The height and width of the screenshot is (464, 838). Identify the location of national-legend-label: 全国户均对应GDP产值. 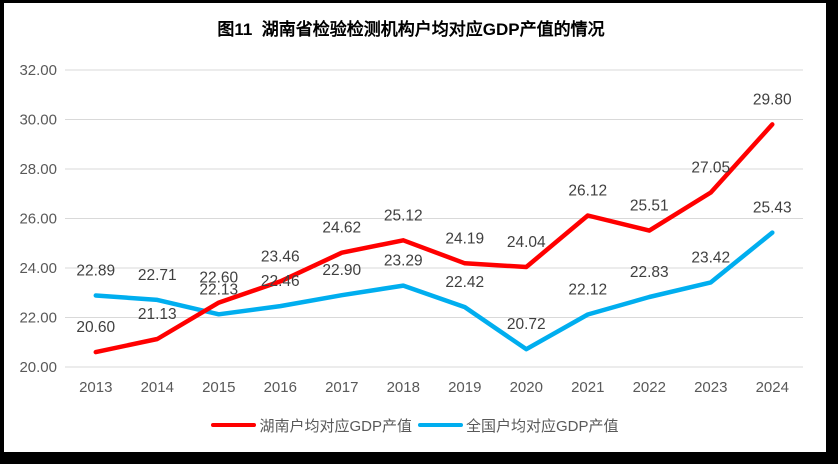
(542, 426).